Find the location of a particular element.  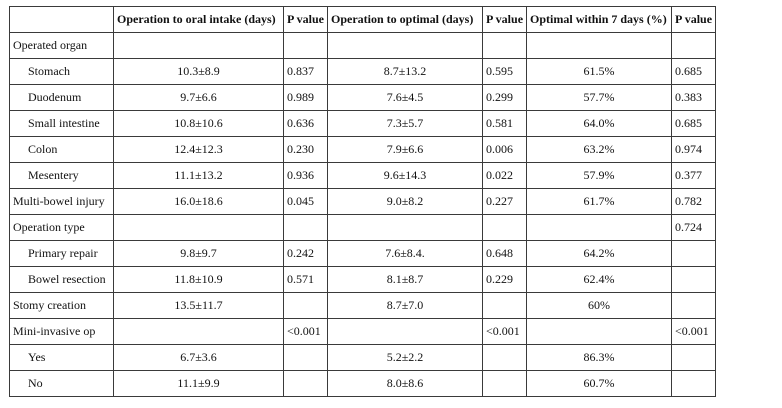

oral-intake-cell: 10.3±8.9 is located at coordinates (198, 71).